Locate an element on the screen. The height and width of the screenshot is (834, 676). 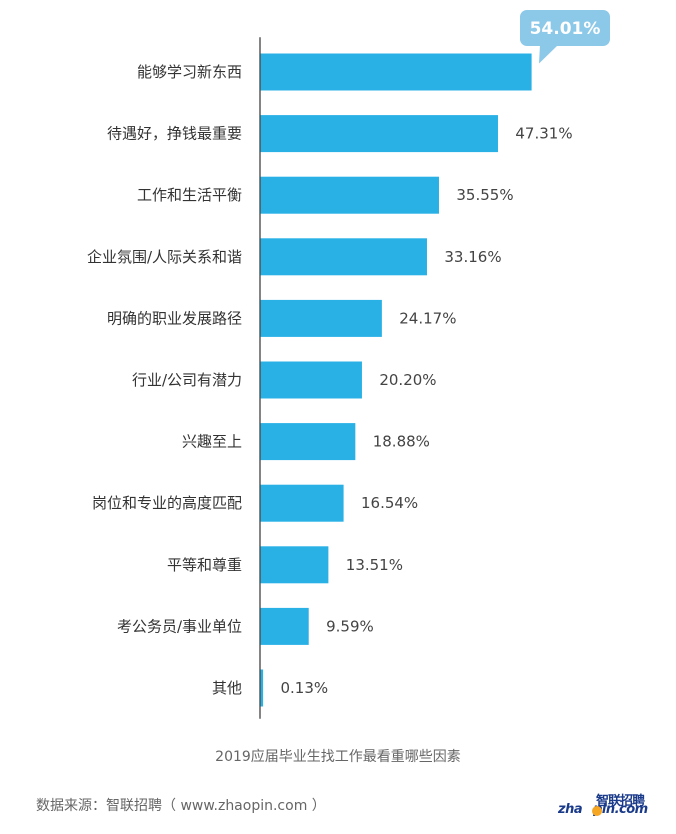
category-label: 平等和尊重 is located at coordinates (204, 565).